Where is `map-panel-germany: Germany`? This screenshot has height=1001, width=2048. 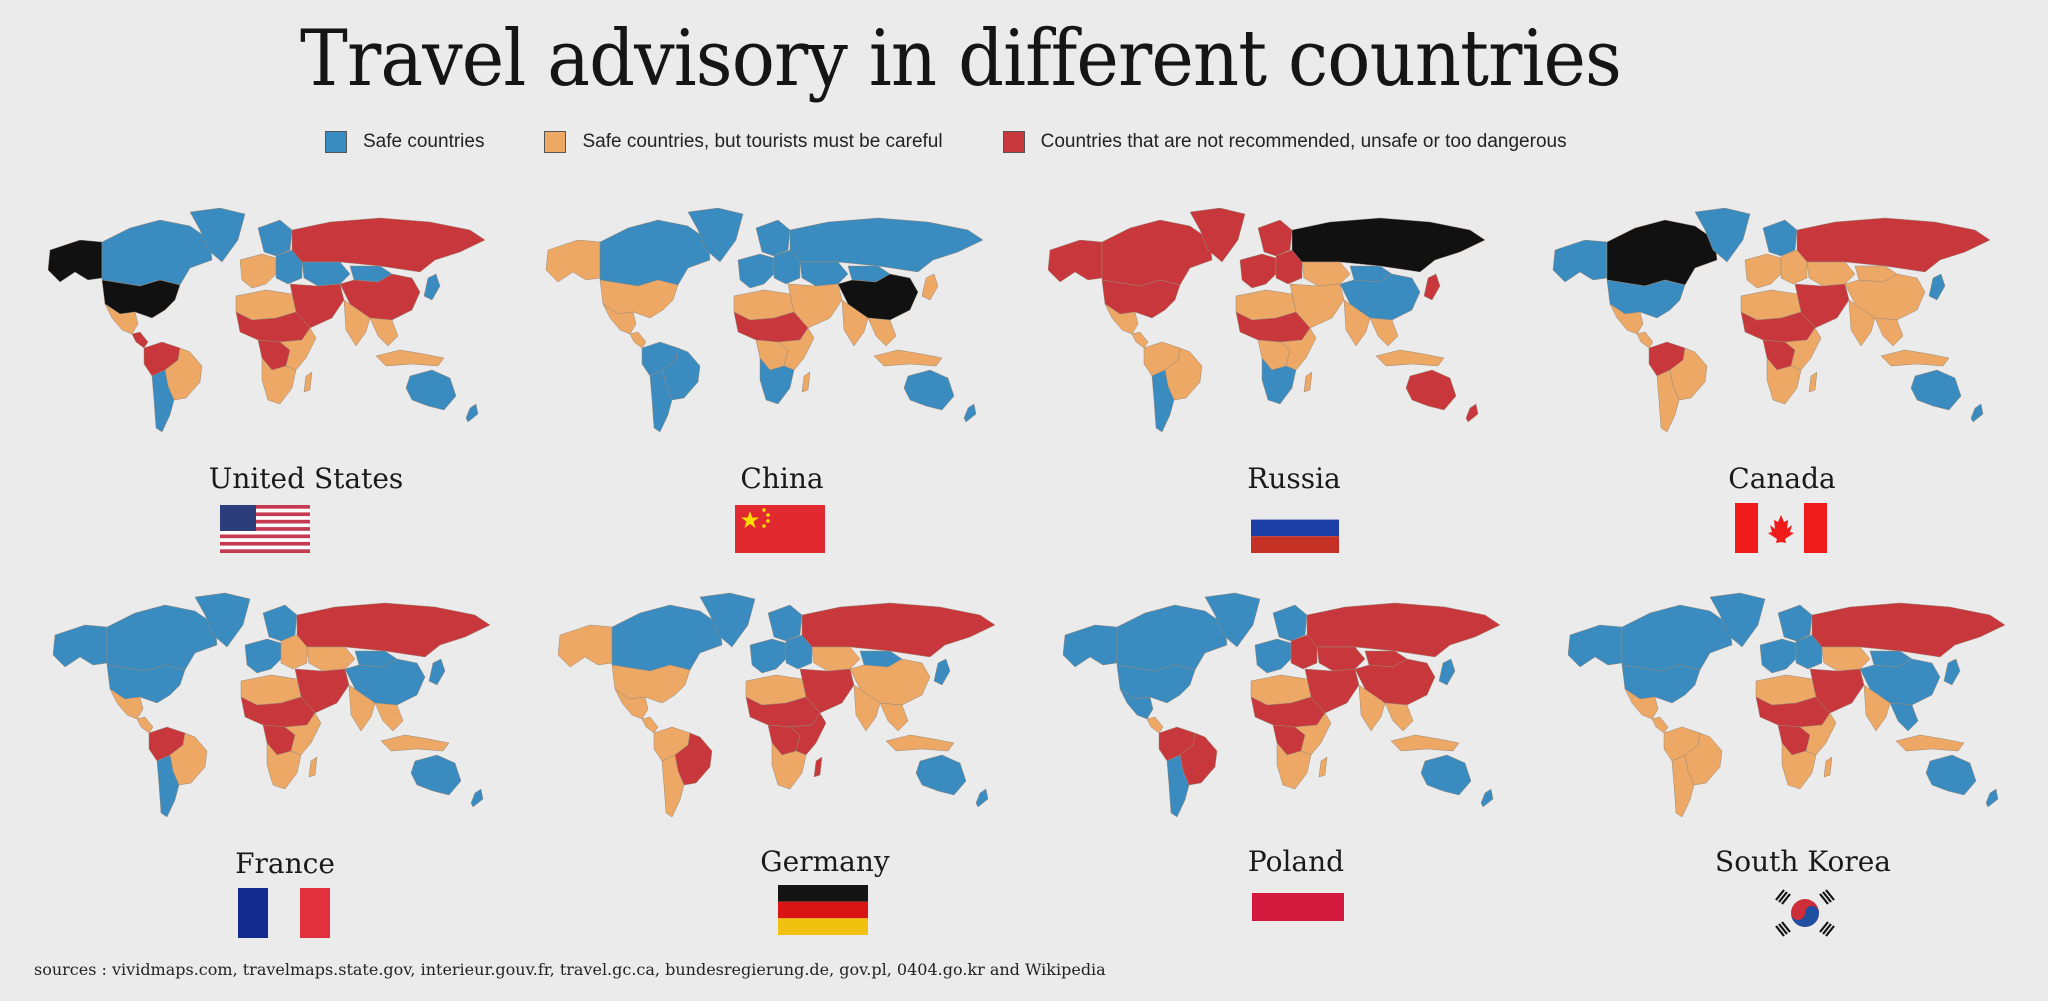
map-panel-germany: Germany is located at coordinates (790, 775).